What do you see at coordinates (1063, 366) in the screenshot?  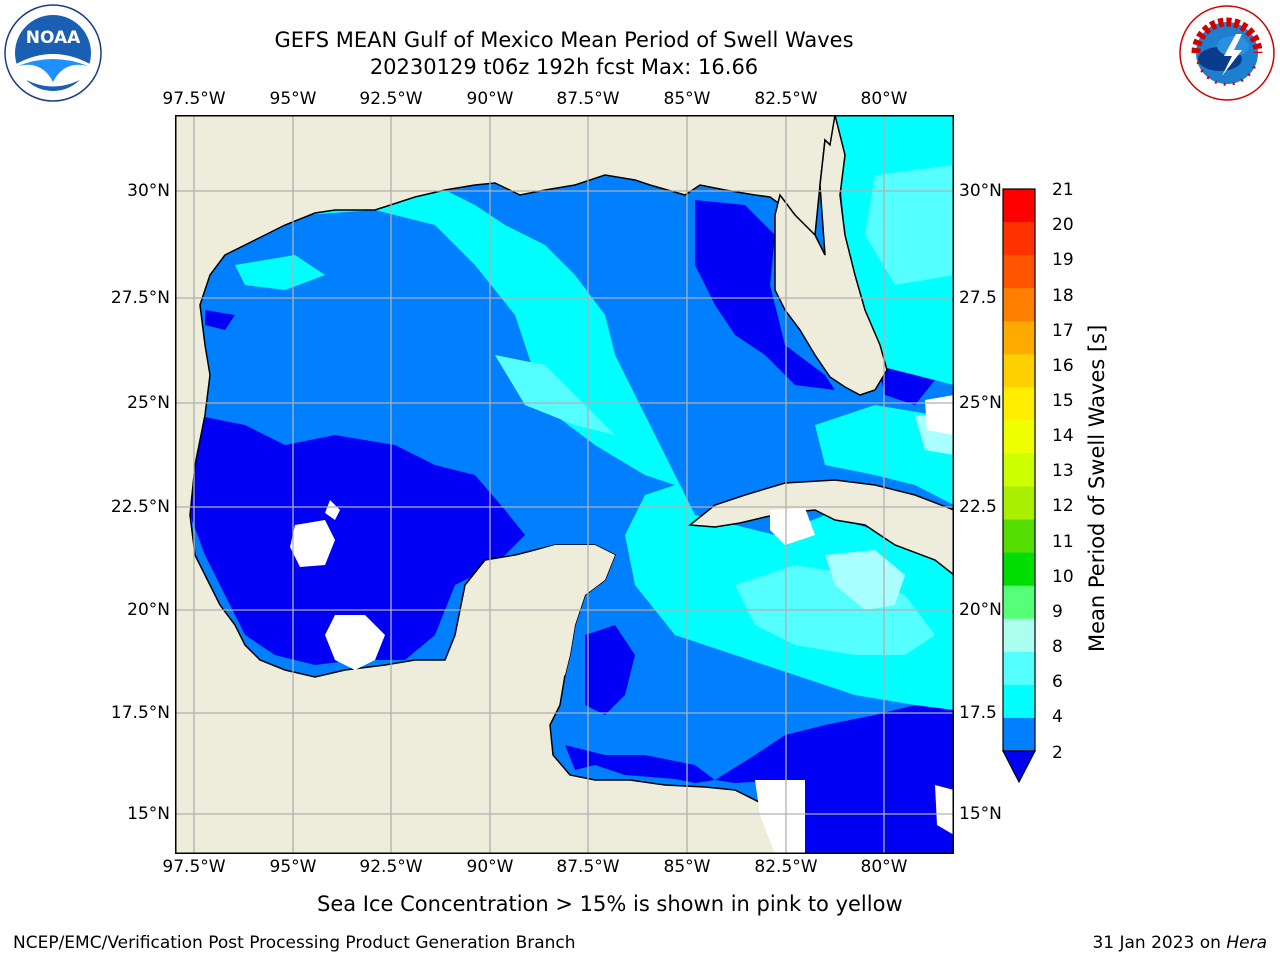 I see `colorbar-tick: 16` at bounding box center [1063, 366].